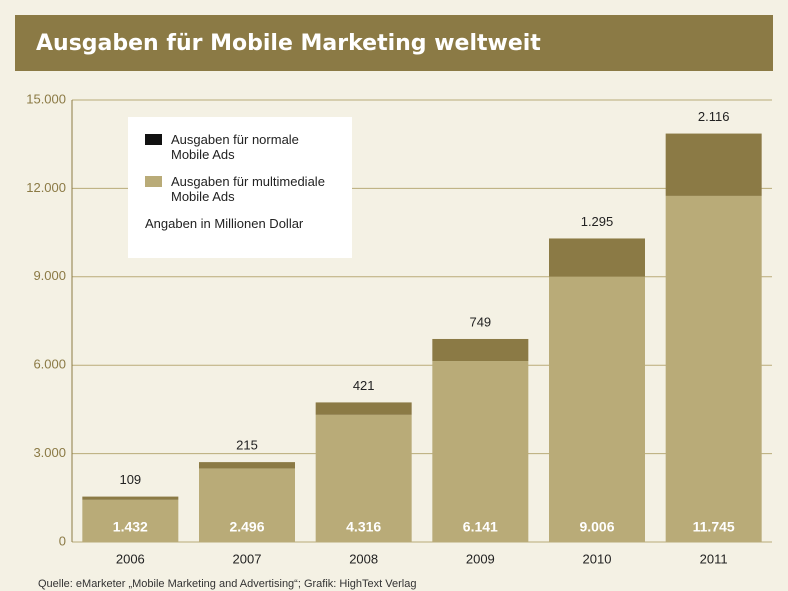 The image size is (788, 591). I want to click on x-tick-label: 2011, so click(714, 558).